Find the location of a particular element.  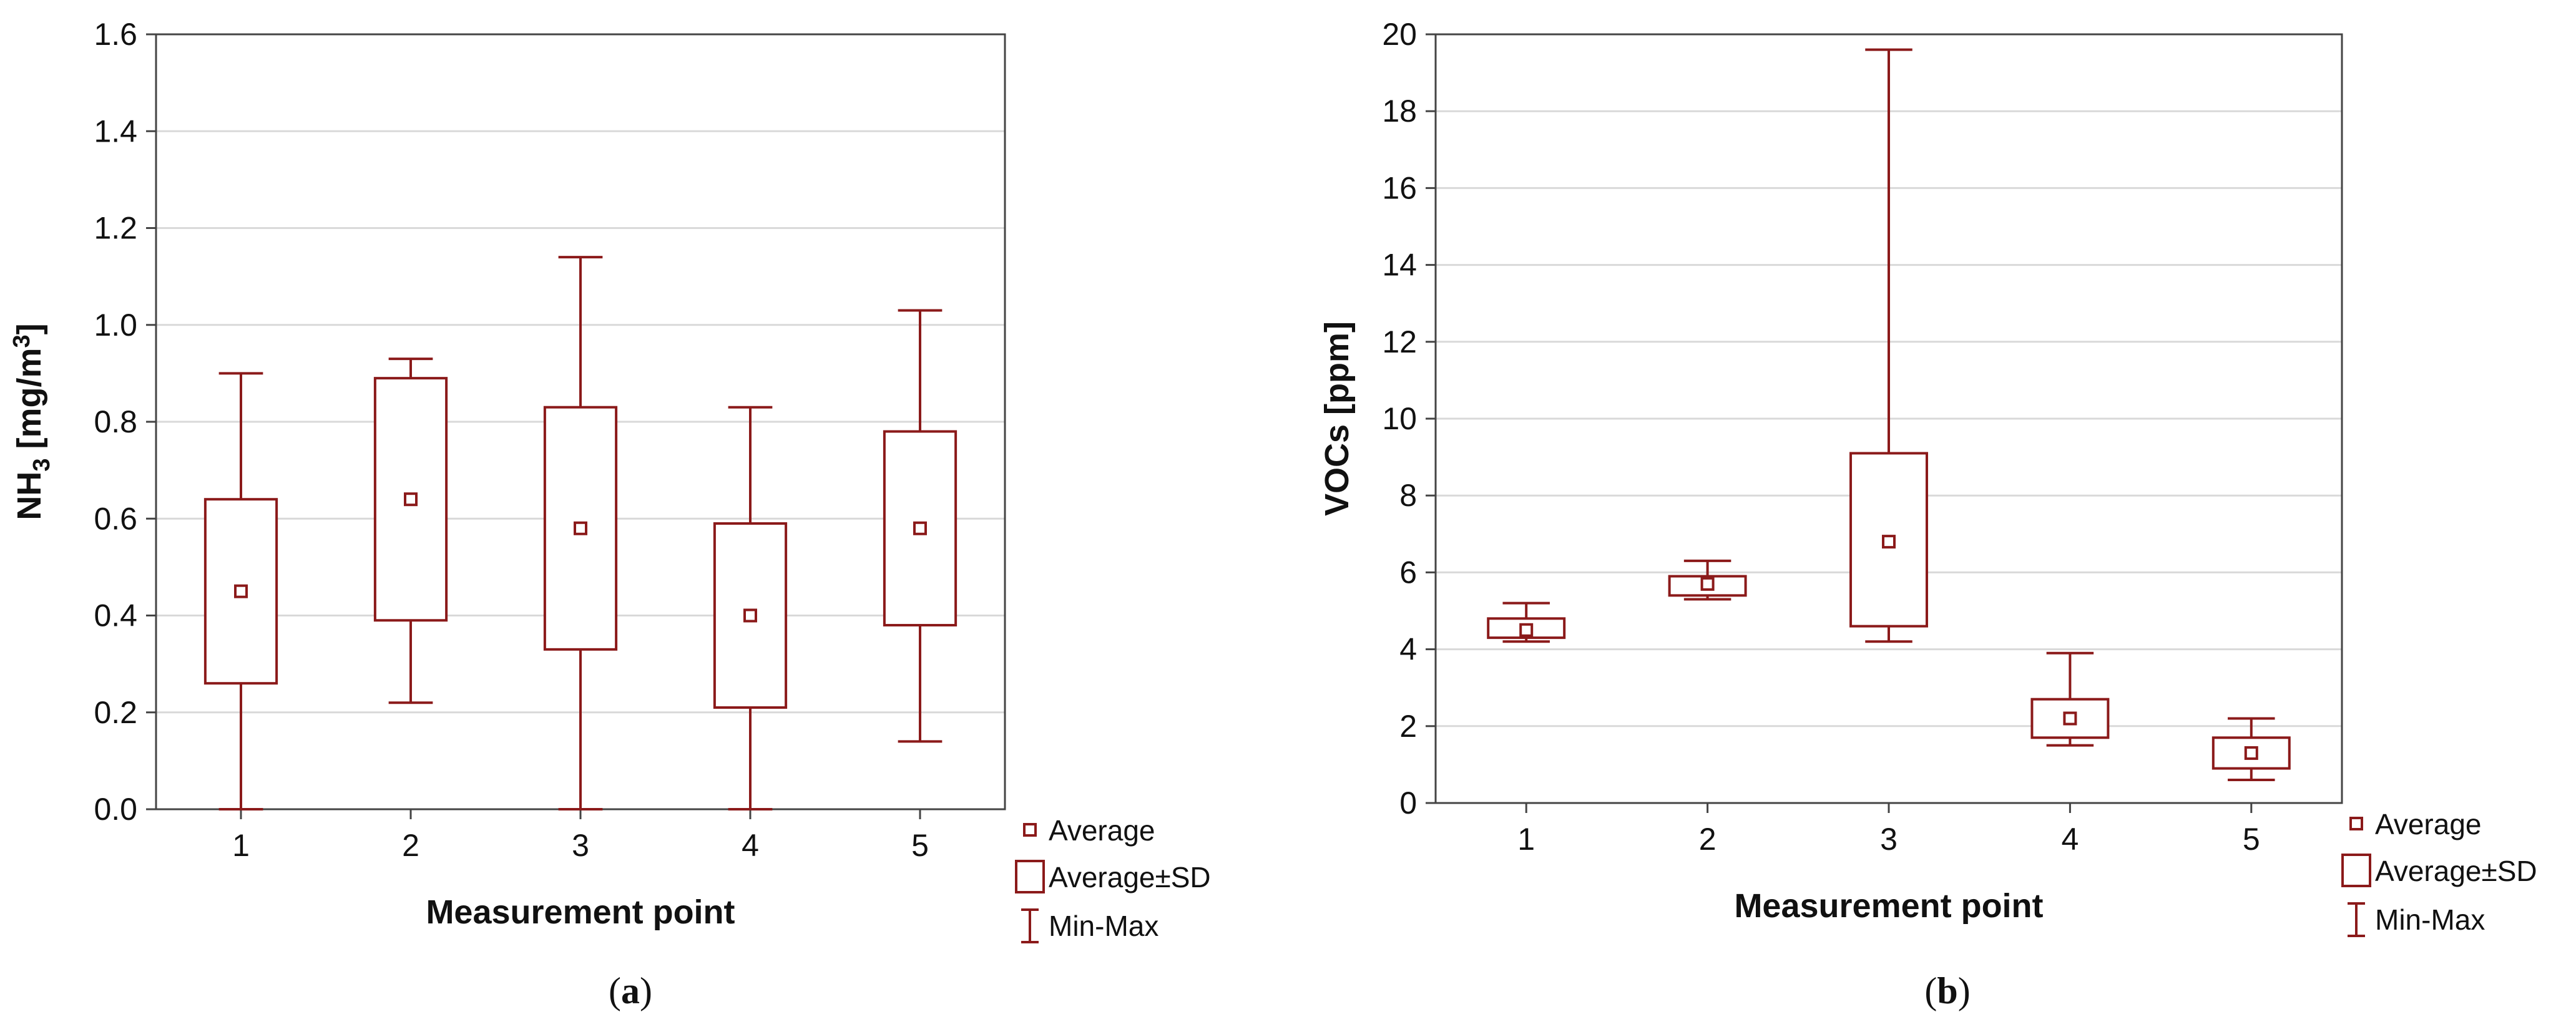

y-axis-title-part: [mg/m is located at coordinates (29, 403).